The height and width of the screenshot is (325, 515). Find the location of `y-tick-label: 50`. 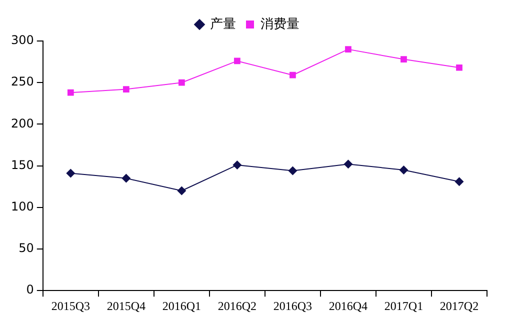

y-tick-label: 50 is located at coordinates (26, 248).